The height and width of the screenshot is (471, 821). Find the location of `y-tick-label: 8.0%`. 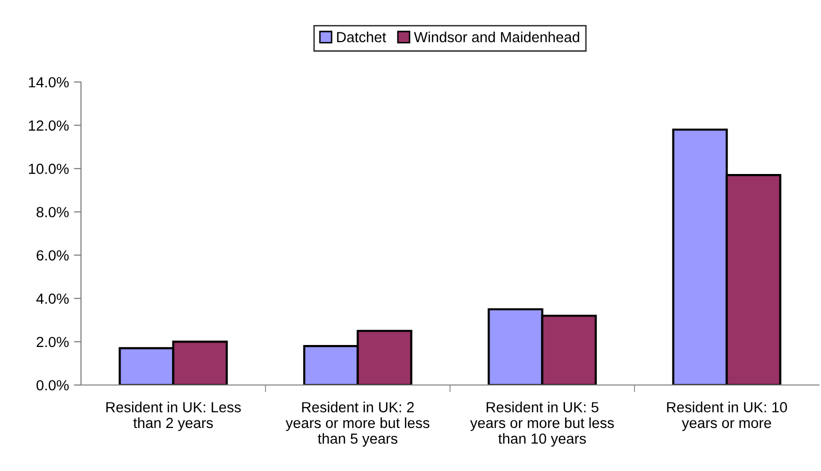

y-tick-label: 8.0% is located at coordinates (52, 212).